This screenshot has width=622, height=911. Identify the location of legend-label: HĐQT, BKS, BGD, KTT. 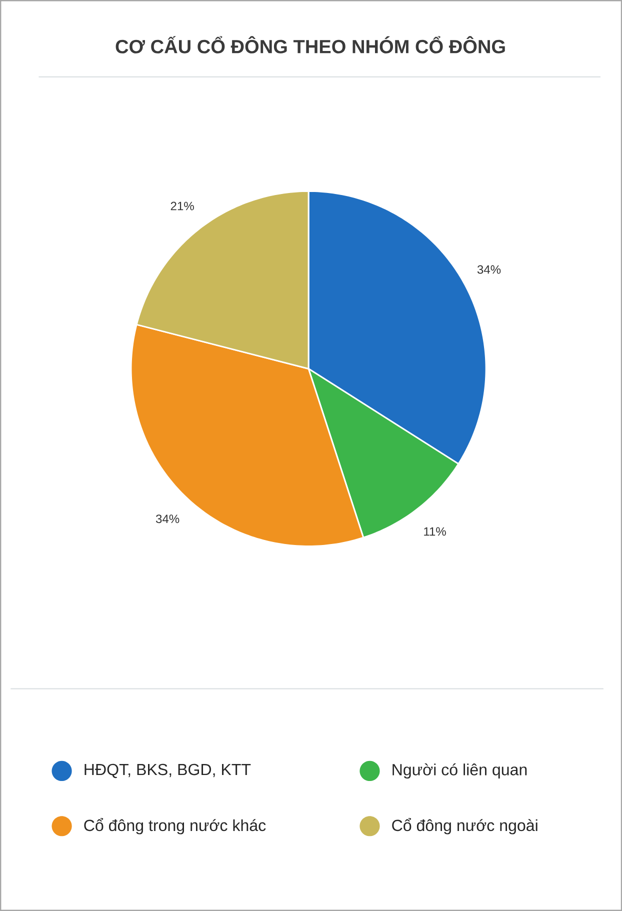
(167, 771).